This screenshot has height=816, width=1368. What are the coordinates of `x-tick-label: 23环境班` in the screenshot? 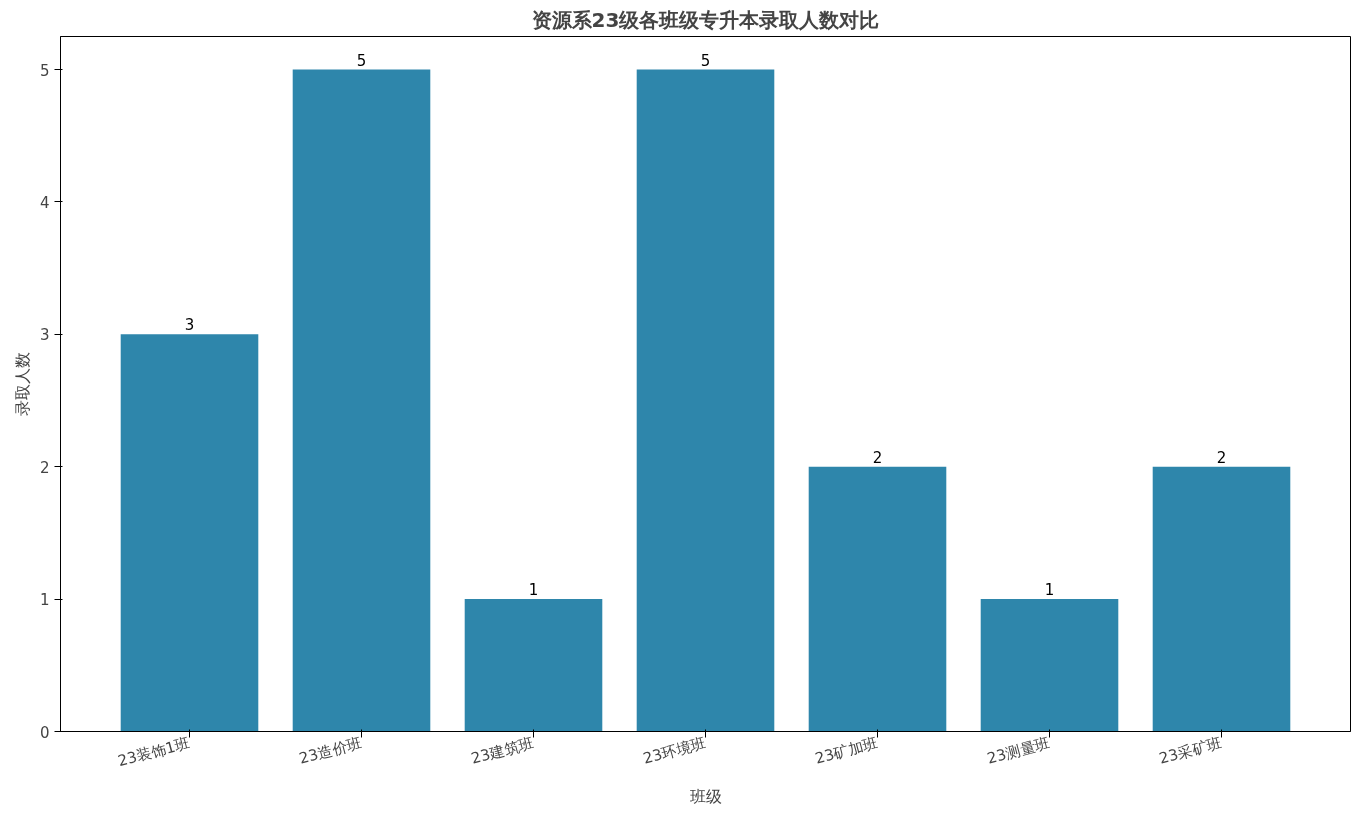 It's located at (674, 750).